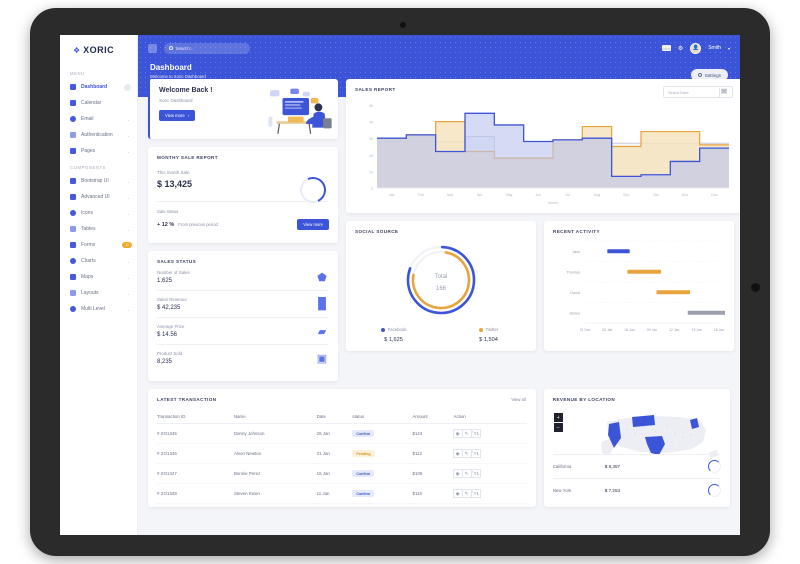 The height and width of the screenshot is (564, 800). Describe the element at coordinates (652, 330) in the screenshot. I see `svg-text: 09 Jan` at that location.